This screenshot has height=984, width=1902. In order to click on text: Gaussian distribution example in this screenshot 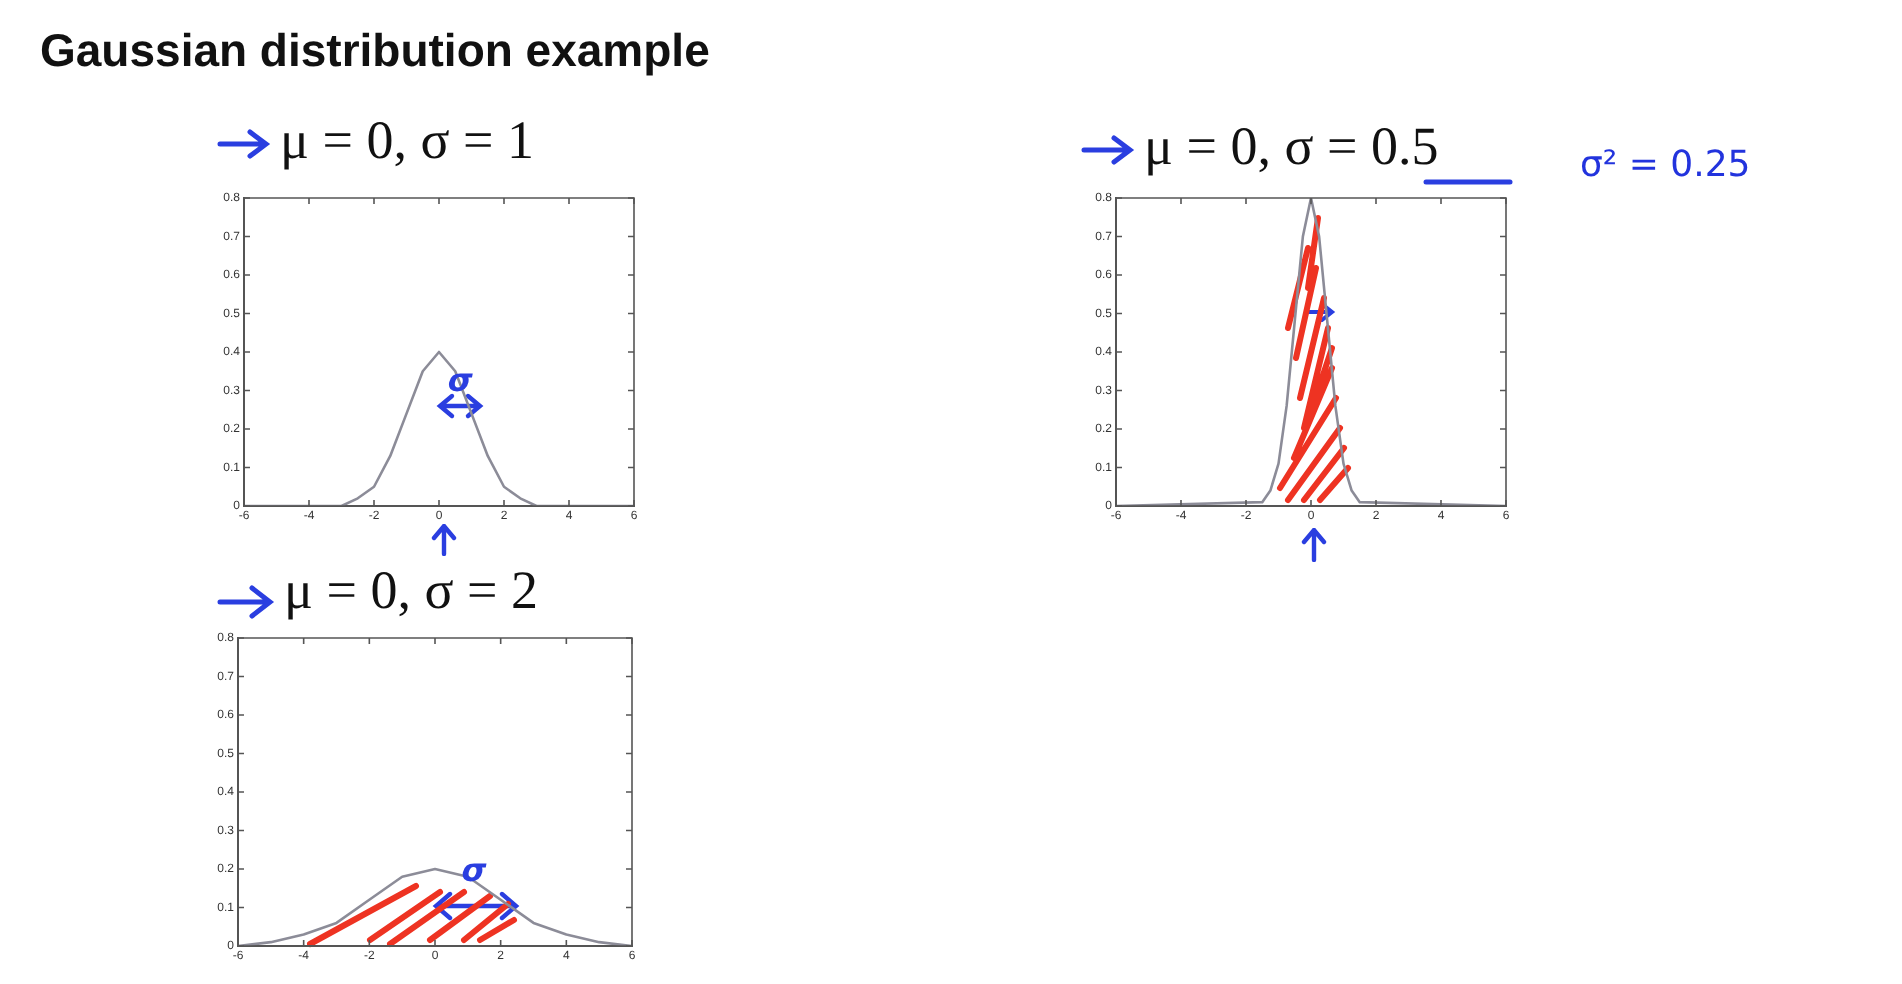, I will do `click(375, 51)`.